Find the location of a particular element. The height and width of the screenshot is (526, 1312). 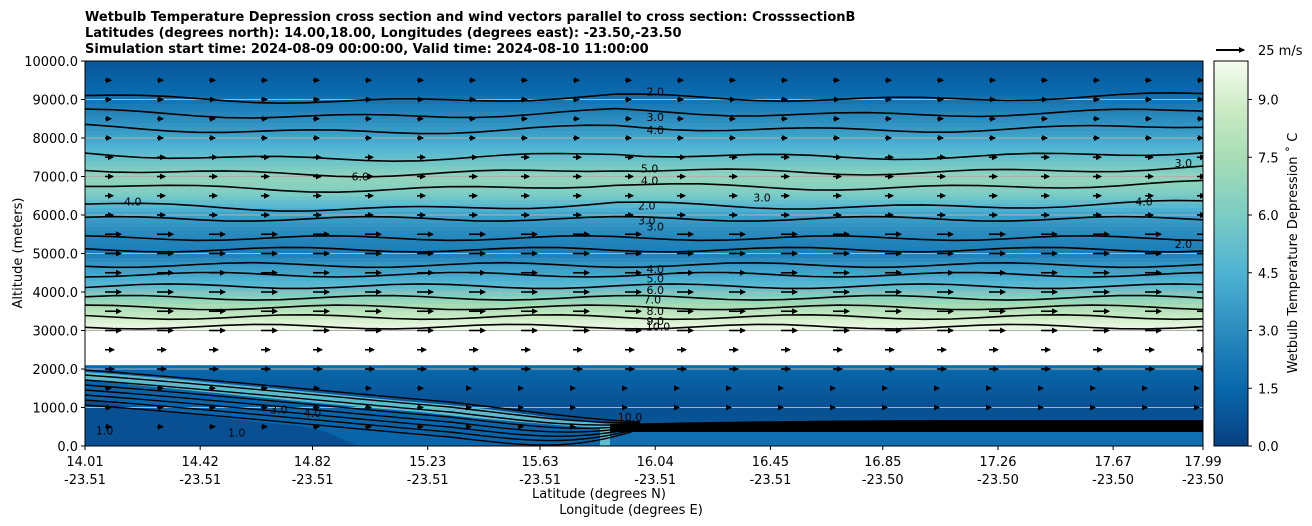

y-tick-label: 6000.0 is located at coordinates (56, 216).